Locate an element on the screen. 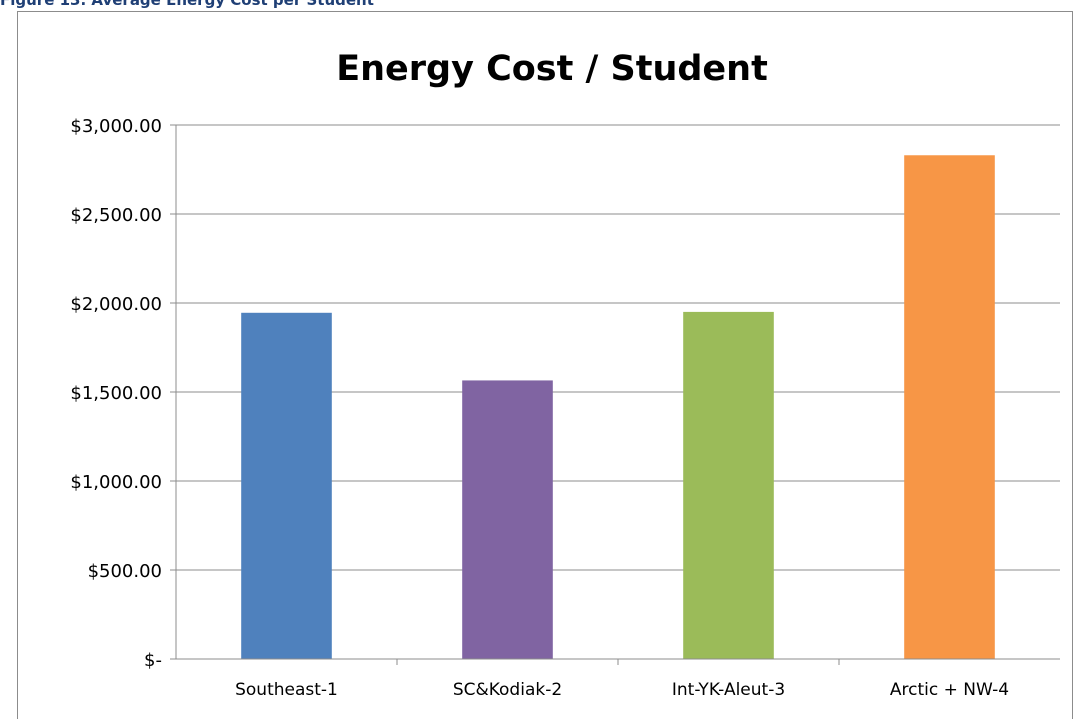 This screenshot has height=719, width=1075. y-tick-label: $- is located at coordinates (153, 660).